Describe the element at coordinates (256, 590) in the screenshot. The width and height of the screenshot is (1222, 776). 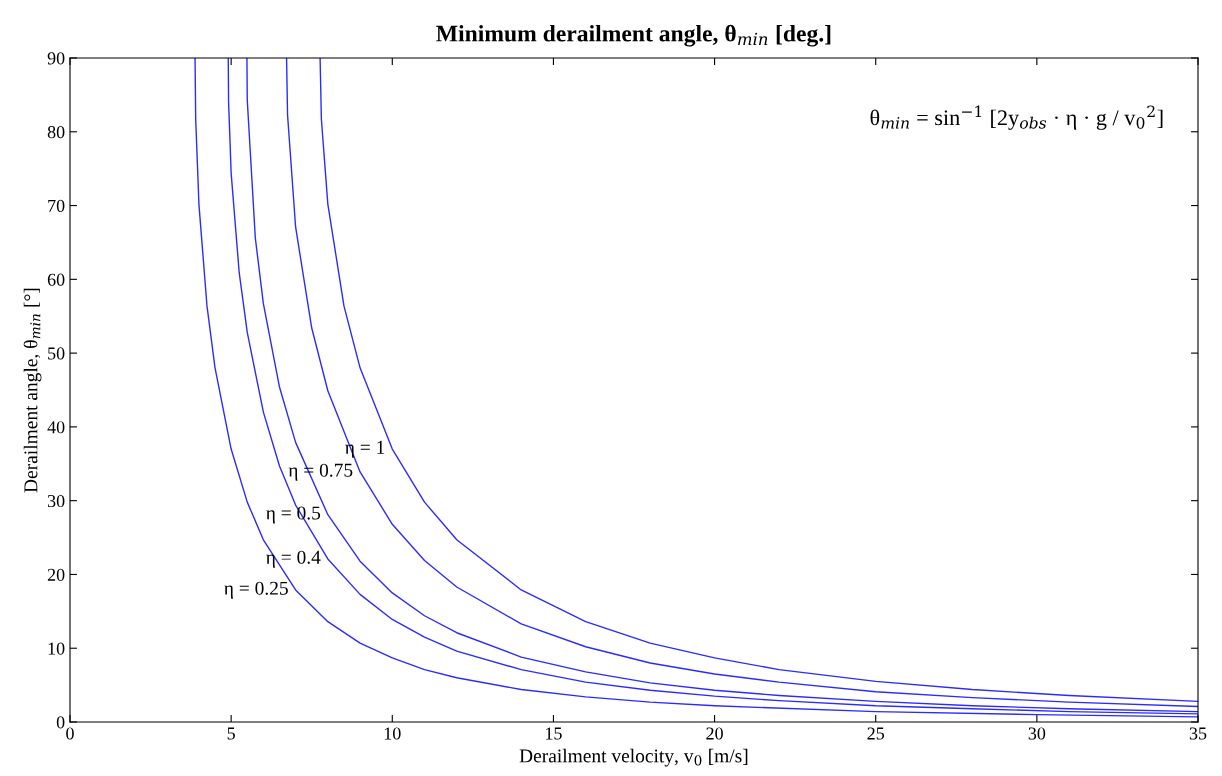
I see `annotation: η = 0.25` at that location.